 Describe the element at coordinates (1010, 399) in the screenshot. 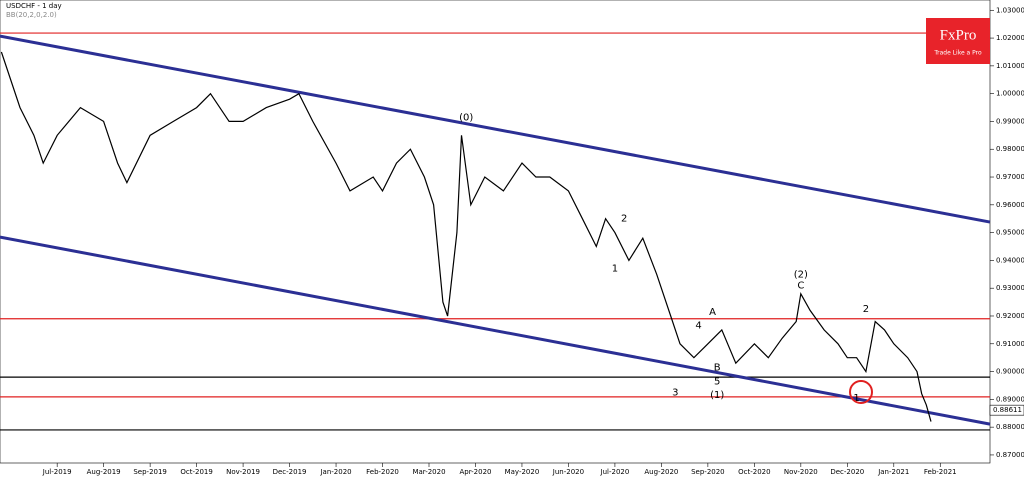

I see `y-tick-label: 0.89000` at that location.